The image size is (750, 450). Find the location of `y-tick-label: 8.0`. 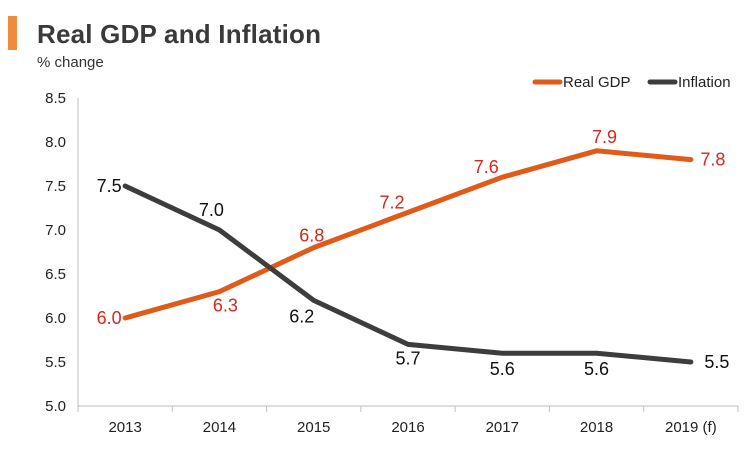

y-tick-label: 8.0 is located at coordinates (55, 142).